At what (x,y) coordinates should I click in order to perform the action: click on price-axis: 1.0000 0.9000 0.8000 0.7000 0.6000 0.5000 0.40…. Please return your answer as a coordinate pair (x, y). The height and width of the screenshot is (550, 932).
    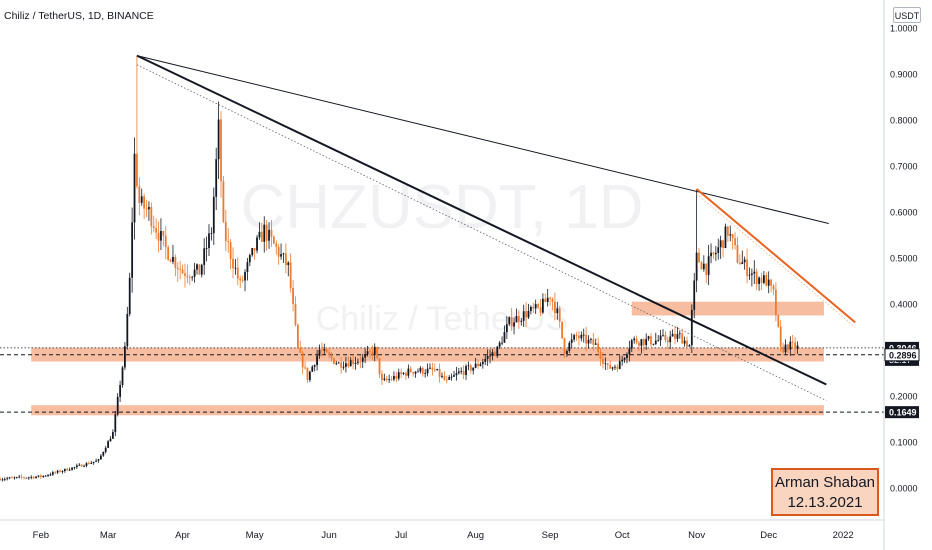
    Looking at the image, I should click on (901, 275).